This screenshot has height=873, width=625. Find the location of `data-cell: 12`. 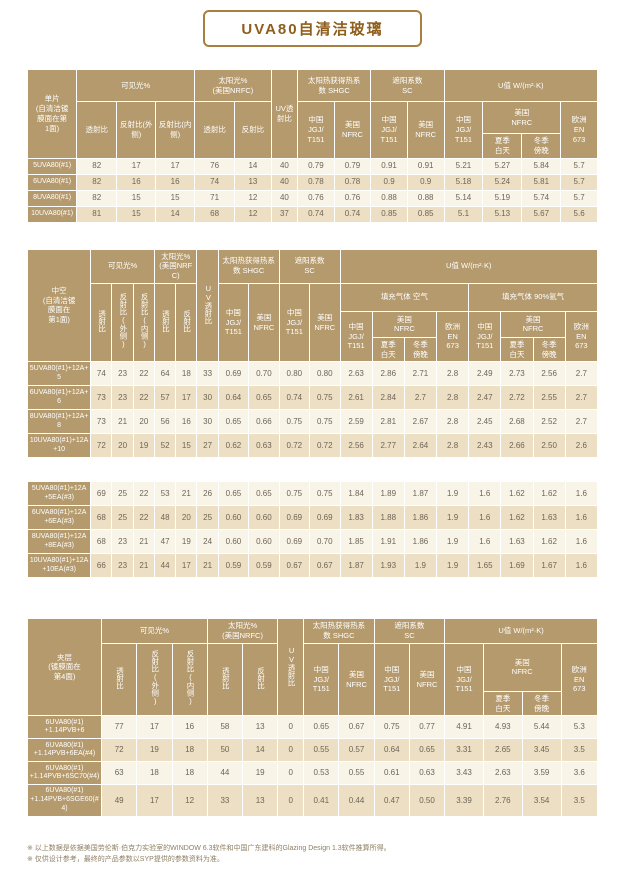

data-cell: 12 is located at coordinates (253, 198).